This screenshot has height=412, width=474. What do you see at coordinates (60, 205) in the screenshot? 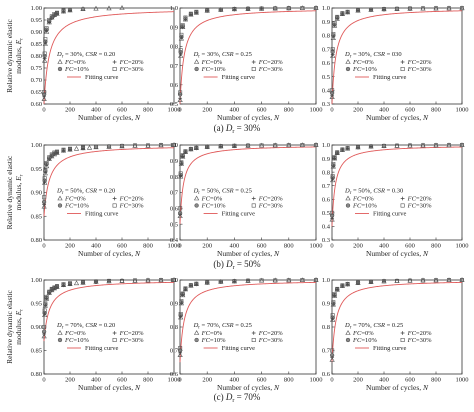
I see `legend-marker-circle` at bounding box center [60, 205].